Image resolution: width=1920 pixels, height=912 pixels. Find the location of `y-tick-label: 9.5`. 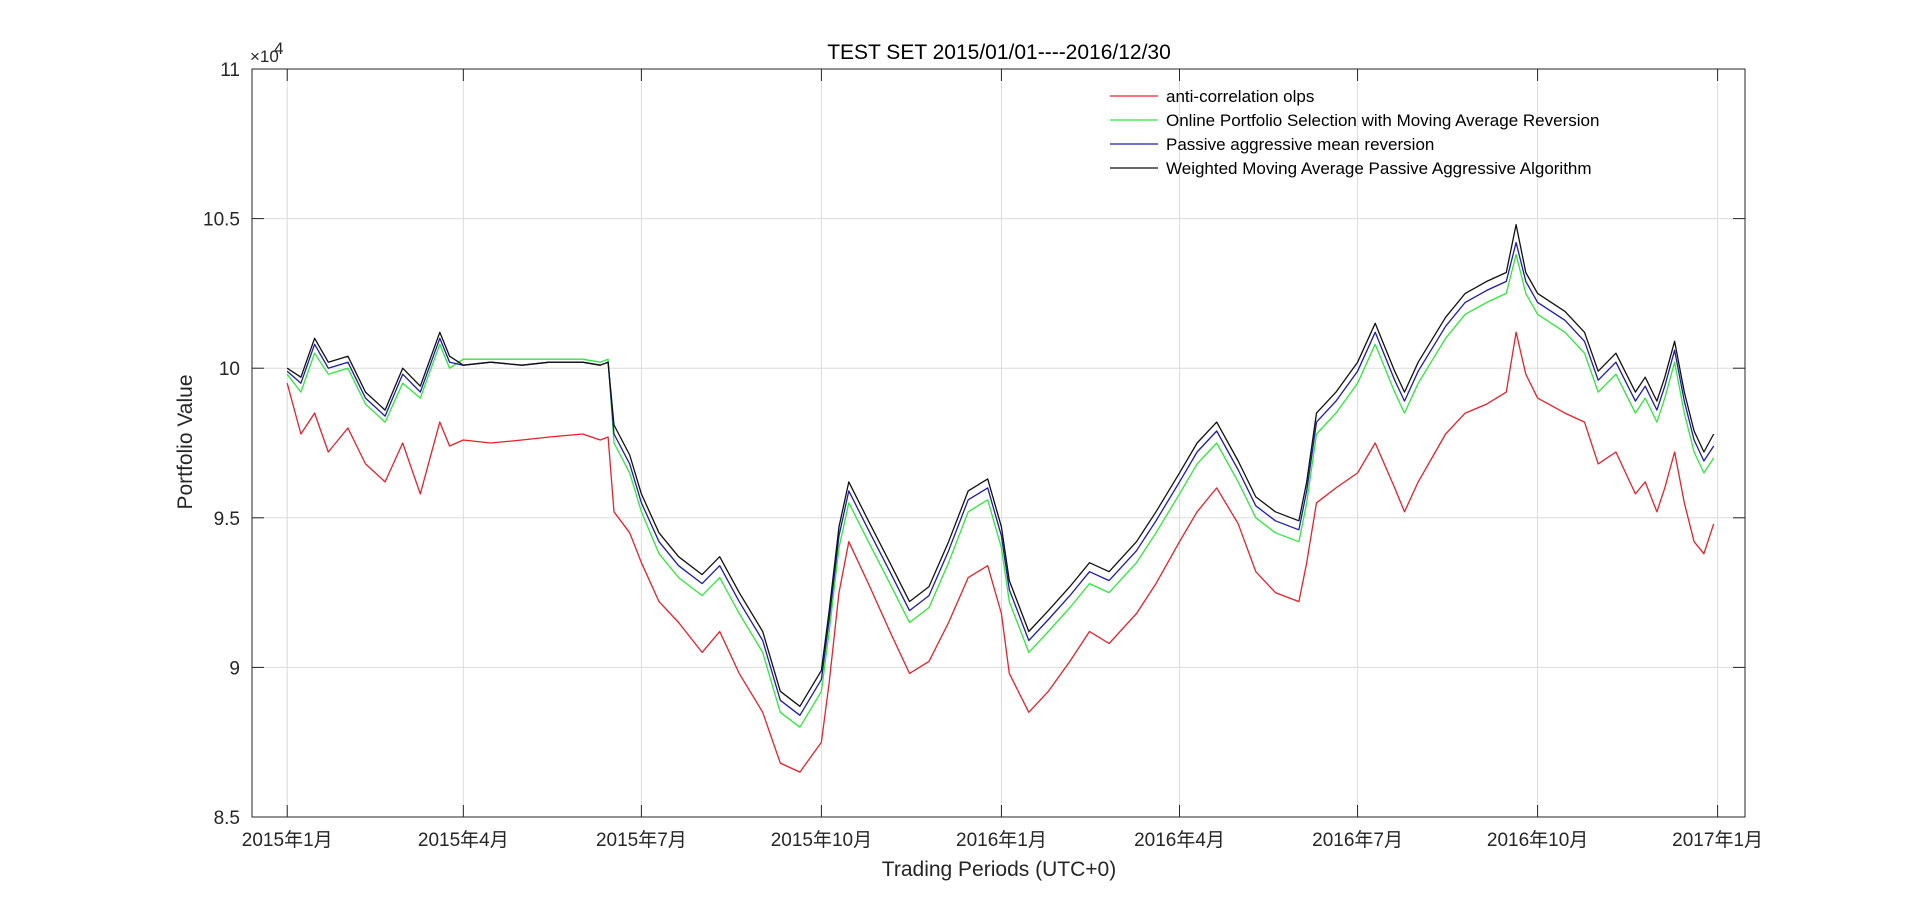

y-tick-label: 9.5 is located at coordinates (227, 519).